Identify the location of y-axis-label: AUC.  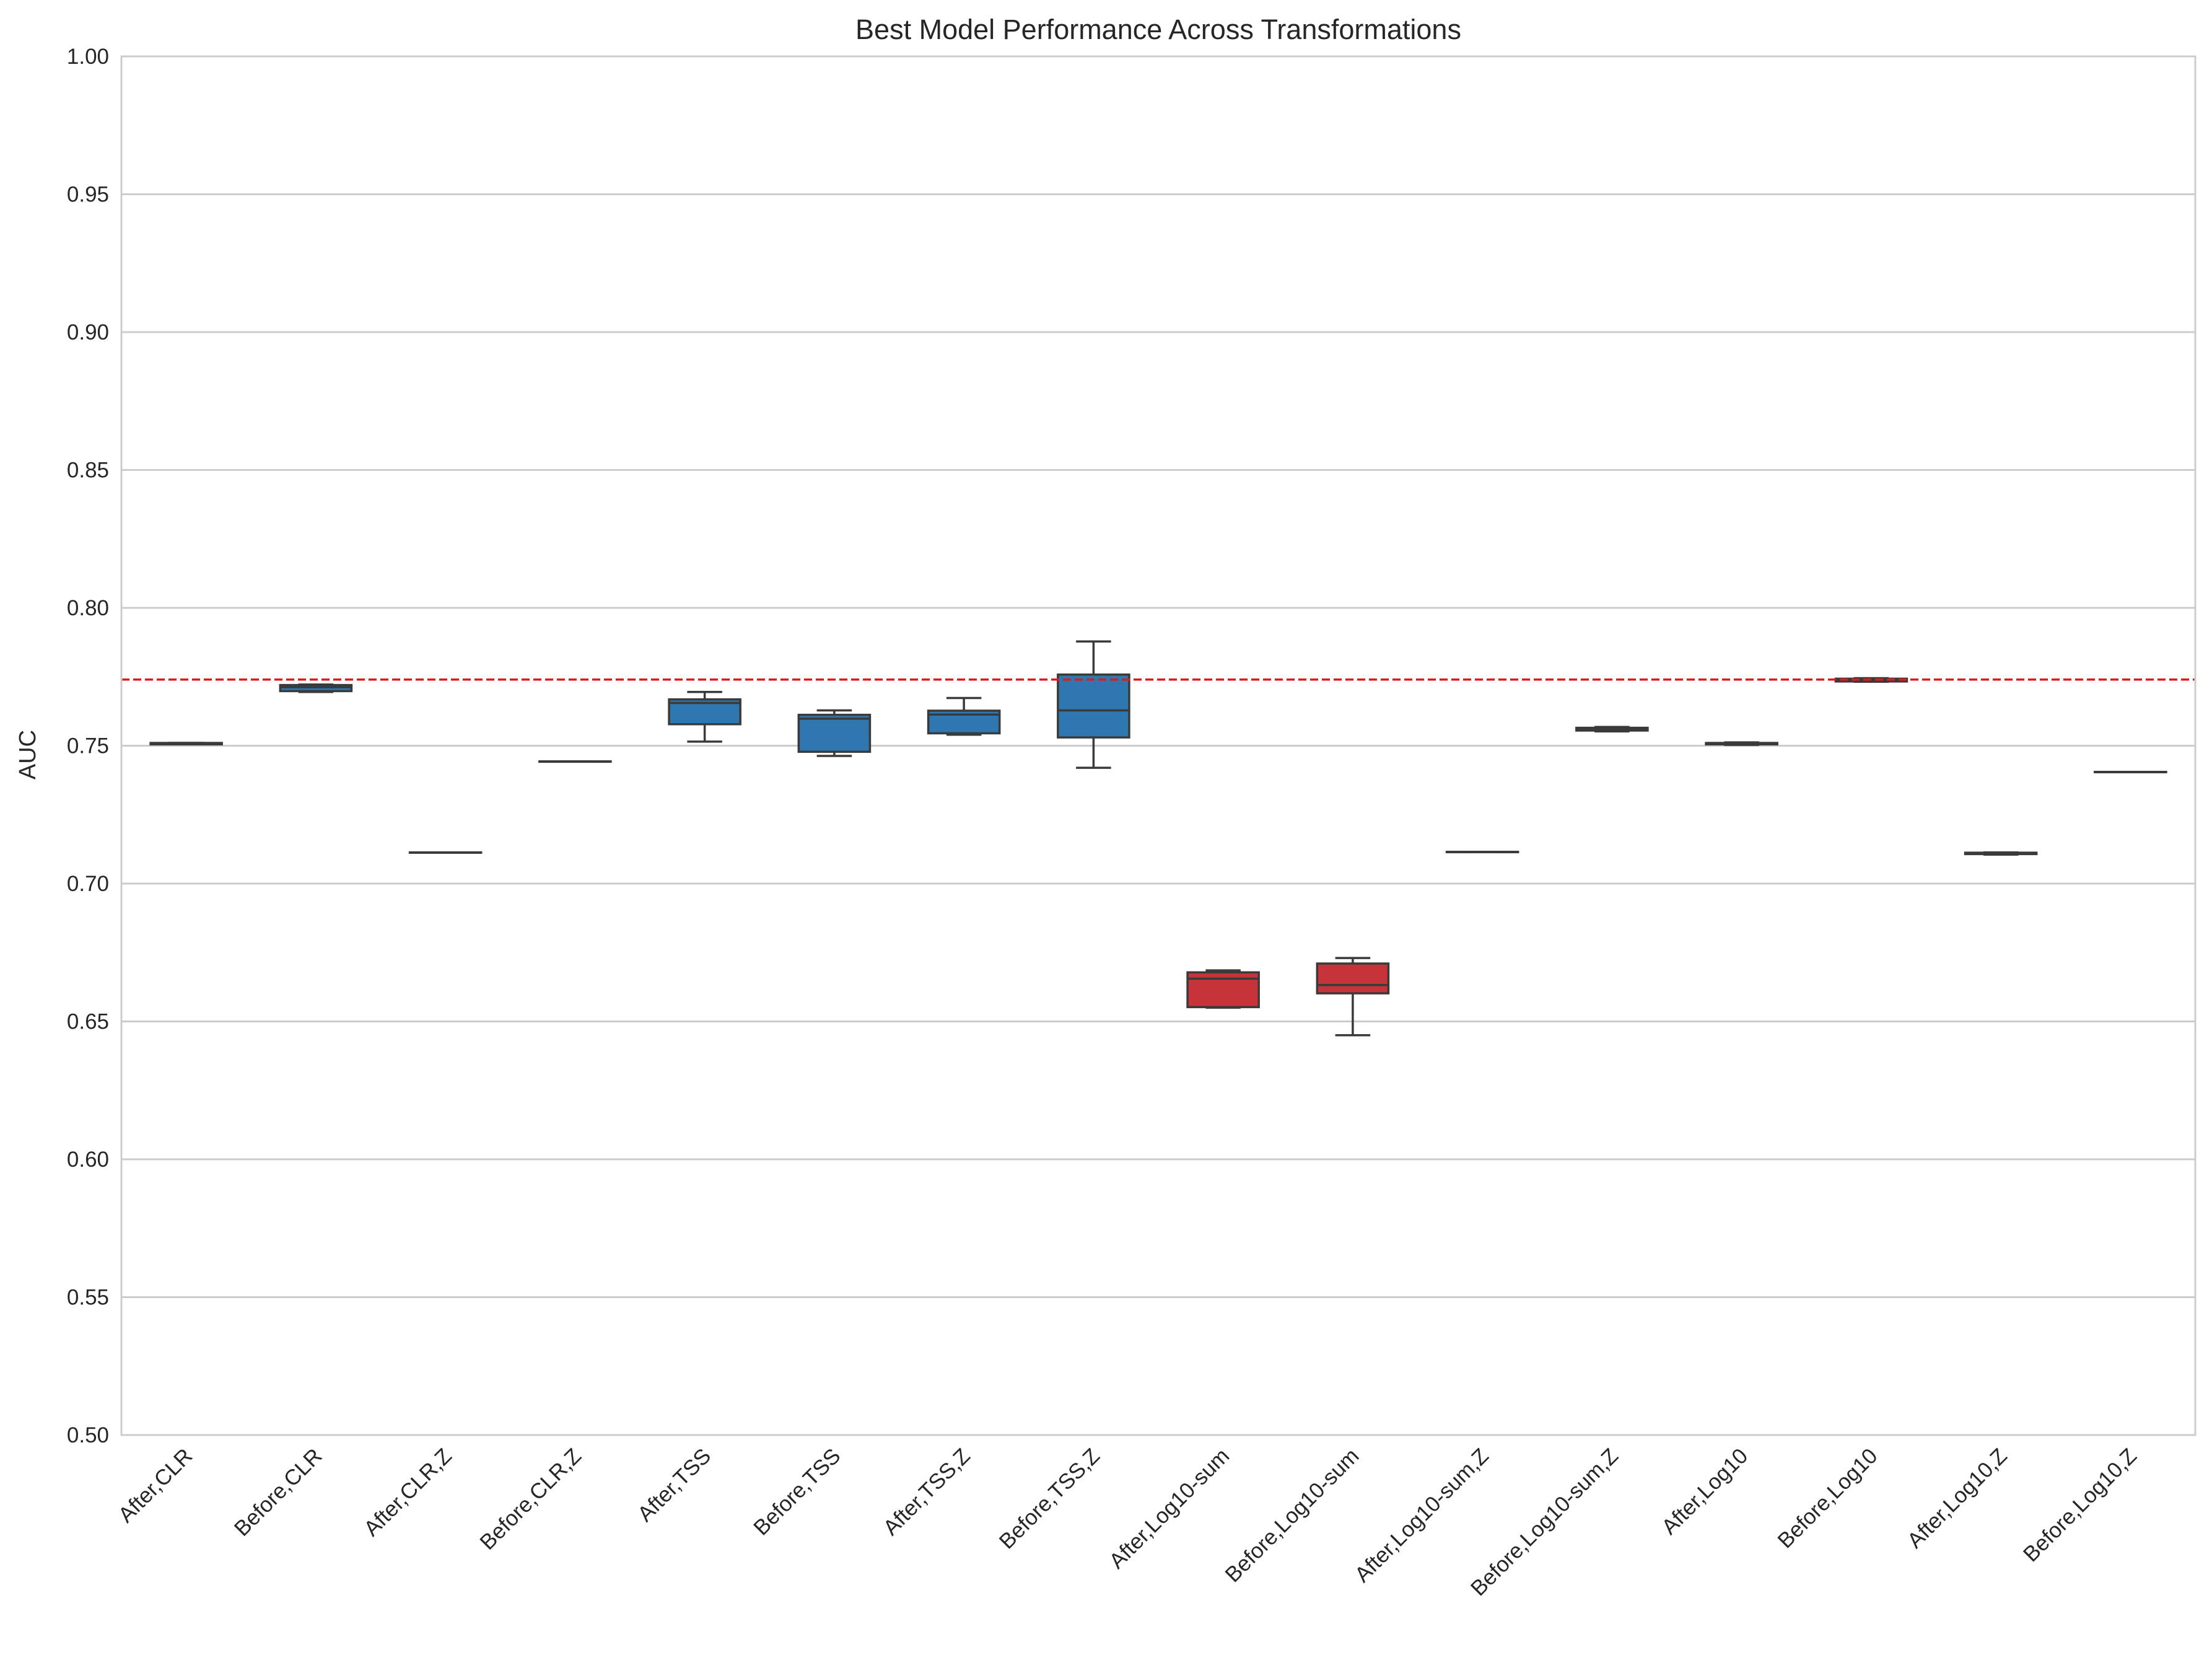
(28, 754).